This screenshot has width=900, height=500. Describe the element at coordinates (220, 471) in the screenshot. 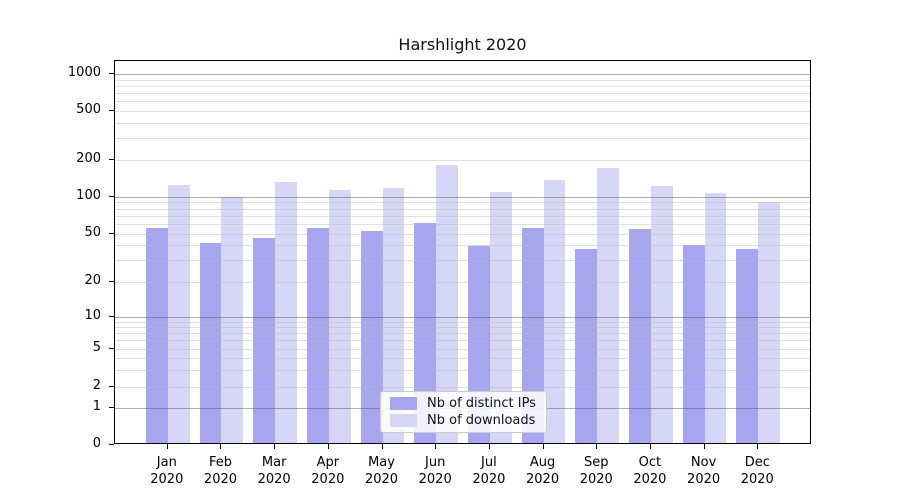

I see `x-tick-label: Feb 2020` at that location.